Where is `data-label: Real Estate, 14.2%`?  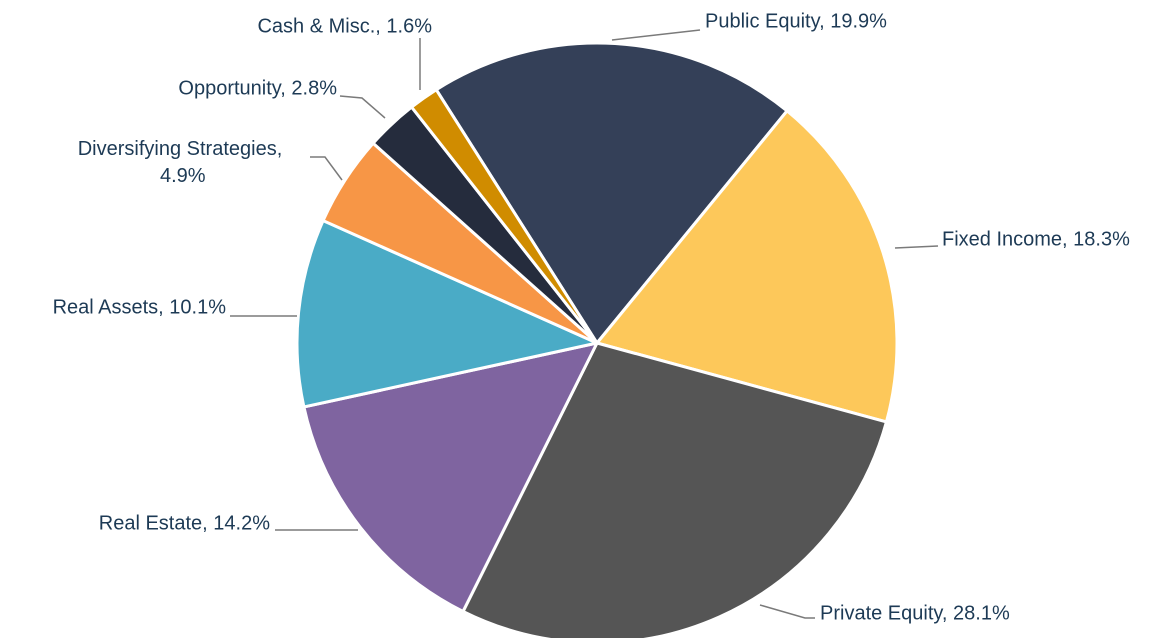 data-label: Real Estate, 14.2% is located at coordinates (184, 523).